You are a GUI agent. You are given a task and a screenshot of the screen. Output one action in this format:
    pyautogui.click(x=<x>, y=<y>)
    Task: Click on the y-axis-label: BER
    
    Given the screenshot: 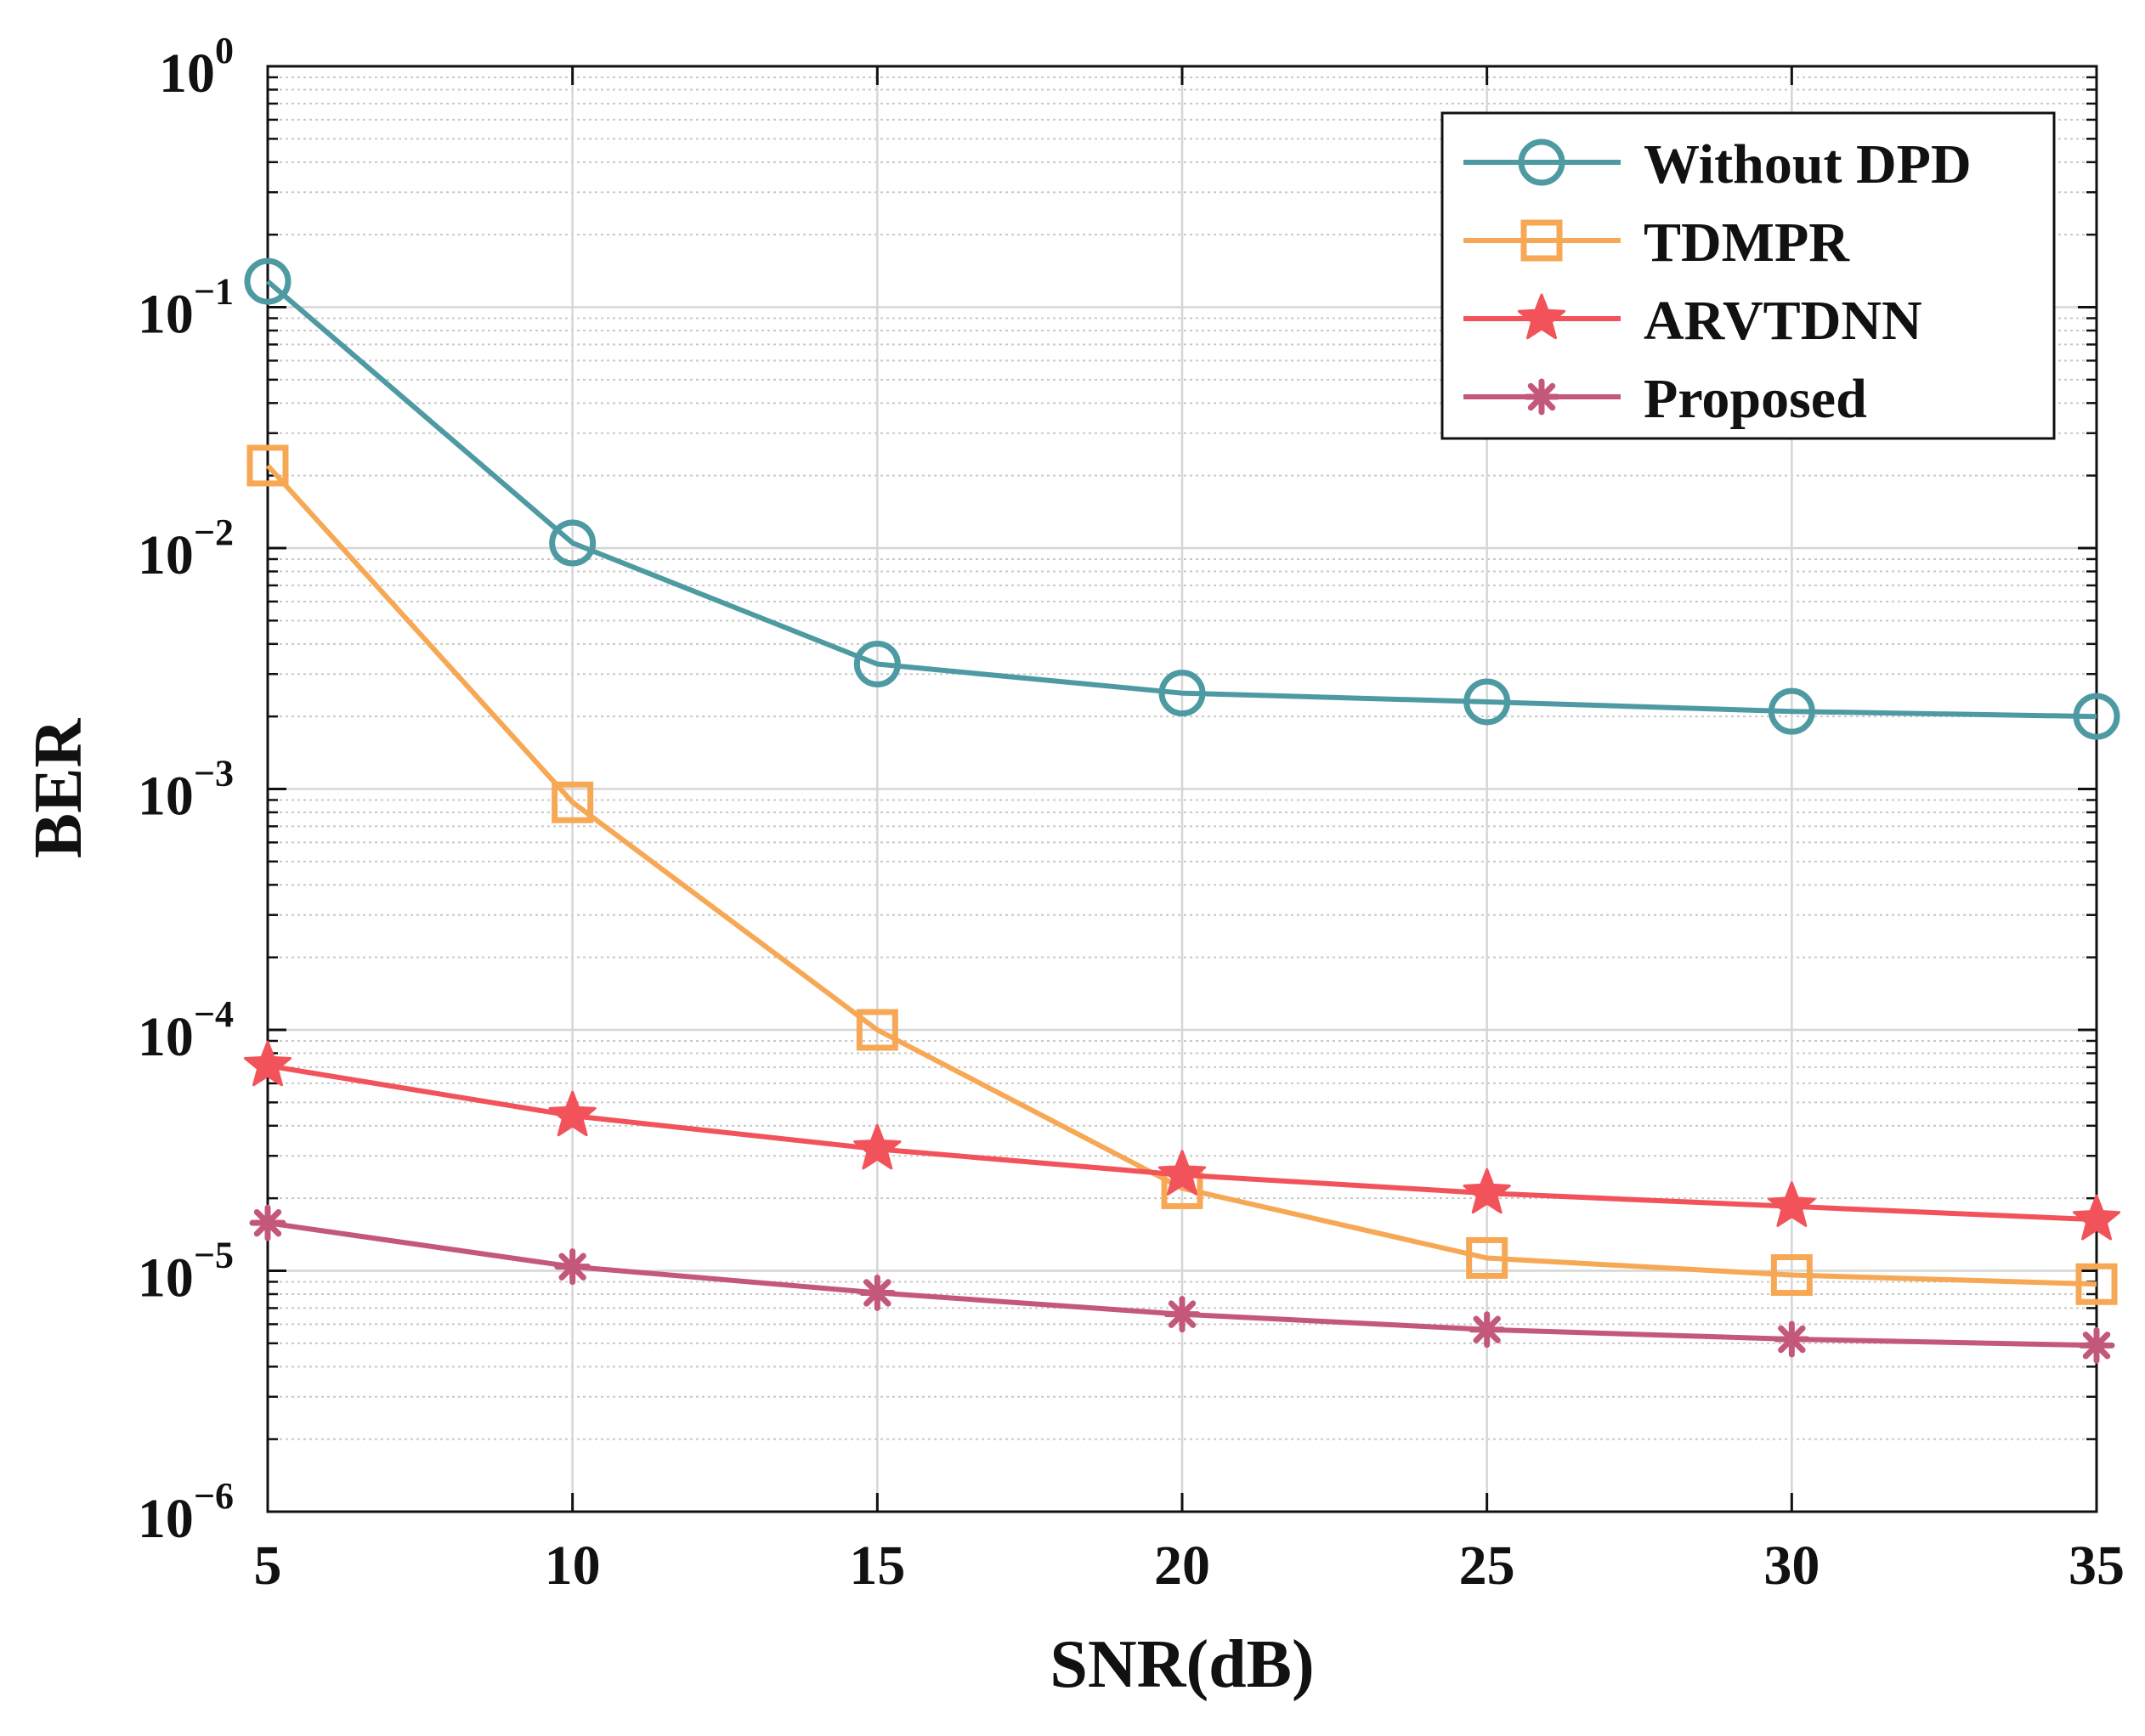 What is the action you would take?
    pyautogui.click(x=59, y=789)
    